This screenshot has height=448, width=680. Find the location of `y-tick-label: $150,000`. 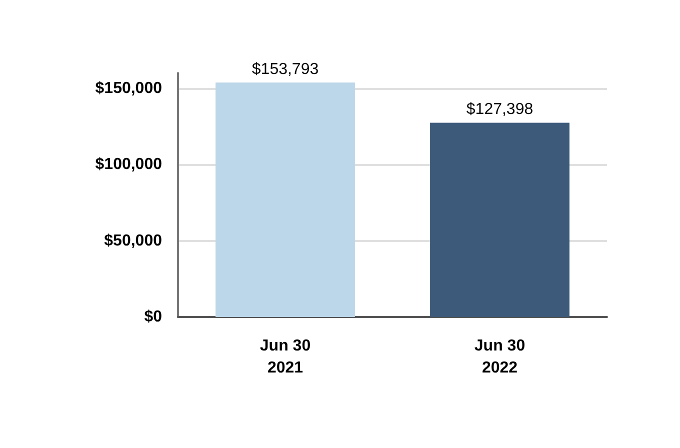

y-tick-label: $150,000 is located at coordinates (128, 88).